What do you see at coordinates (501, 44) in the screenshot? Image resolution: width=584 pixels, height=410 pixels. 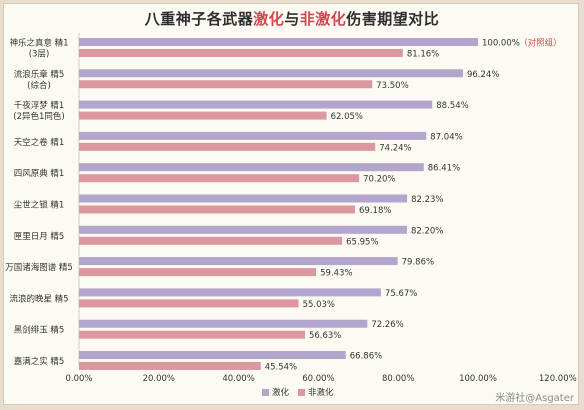 I see `data-label: 100.00%` at bounding box center [501, 44].